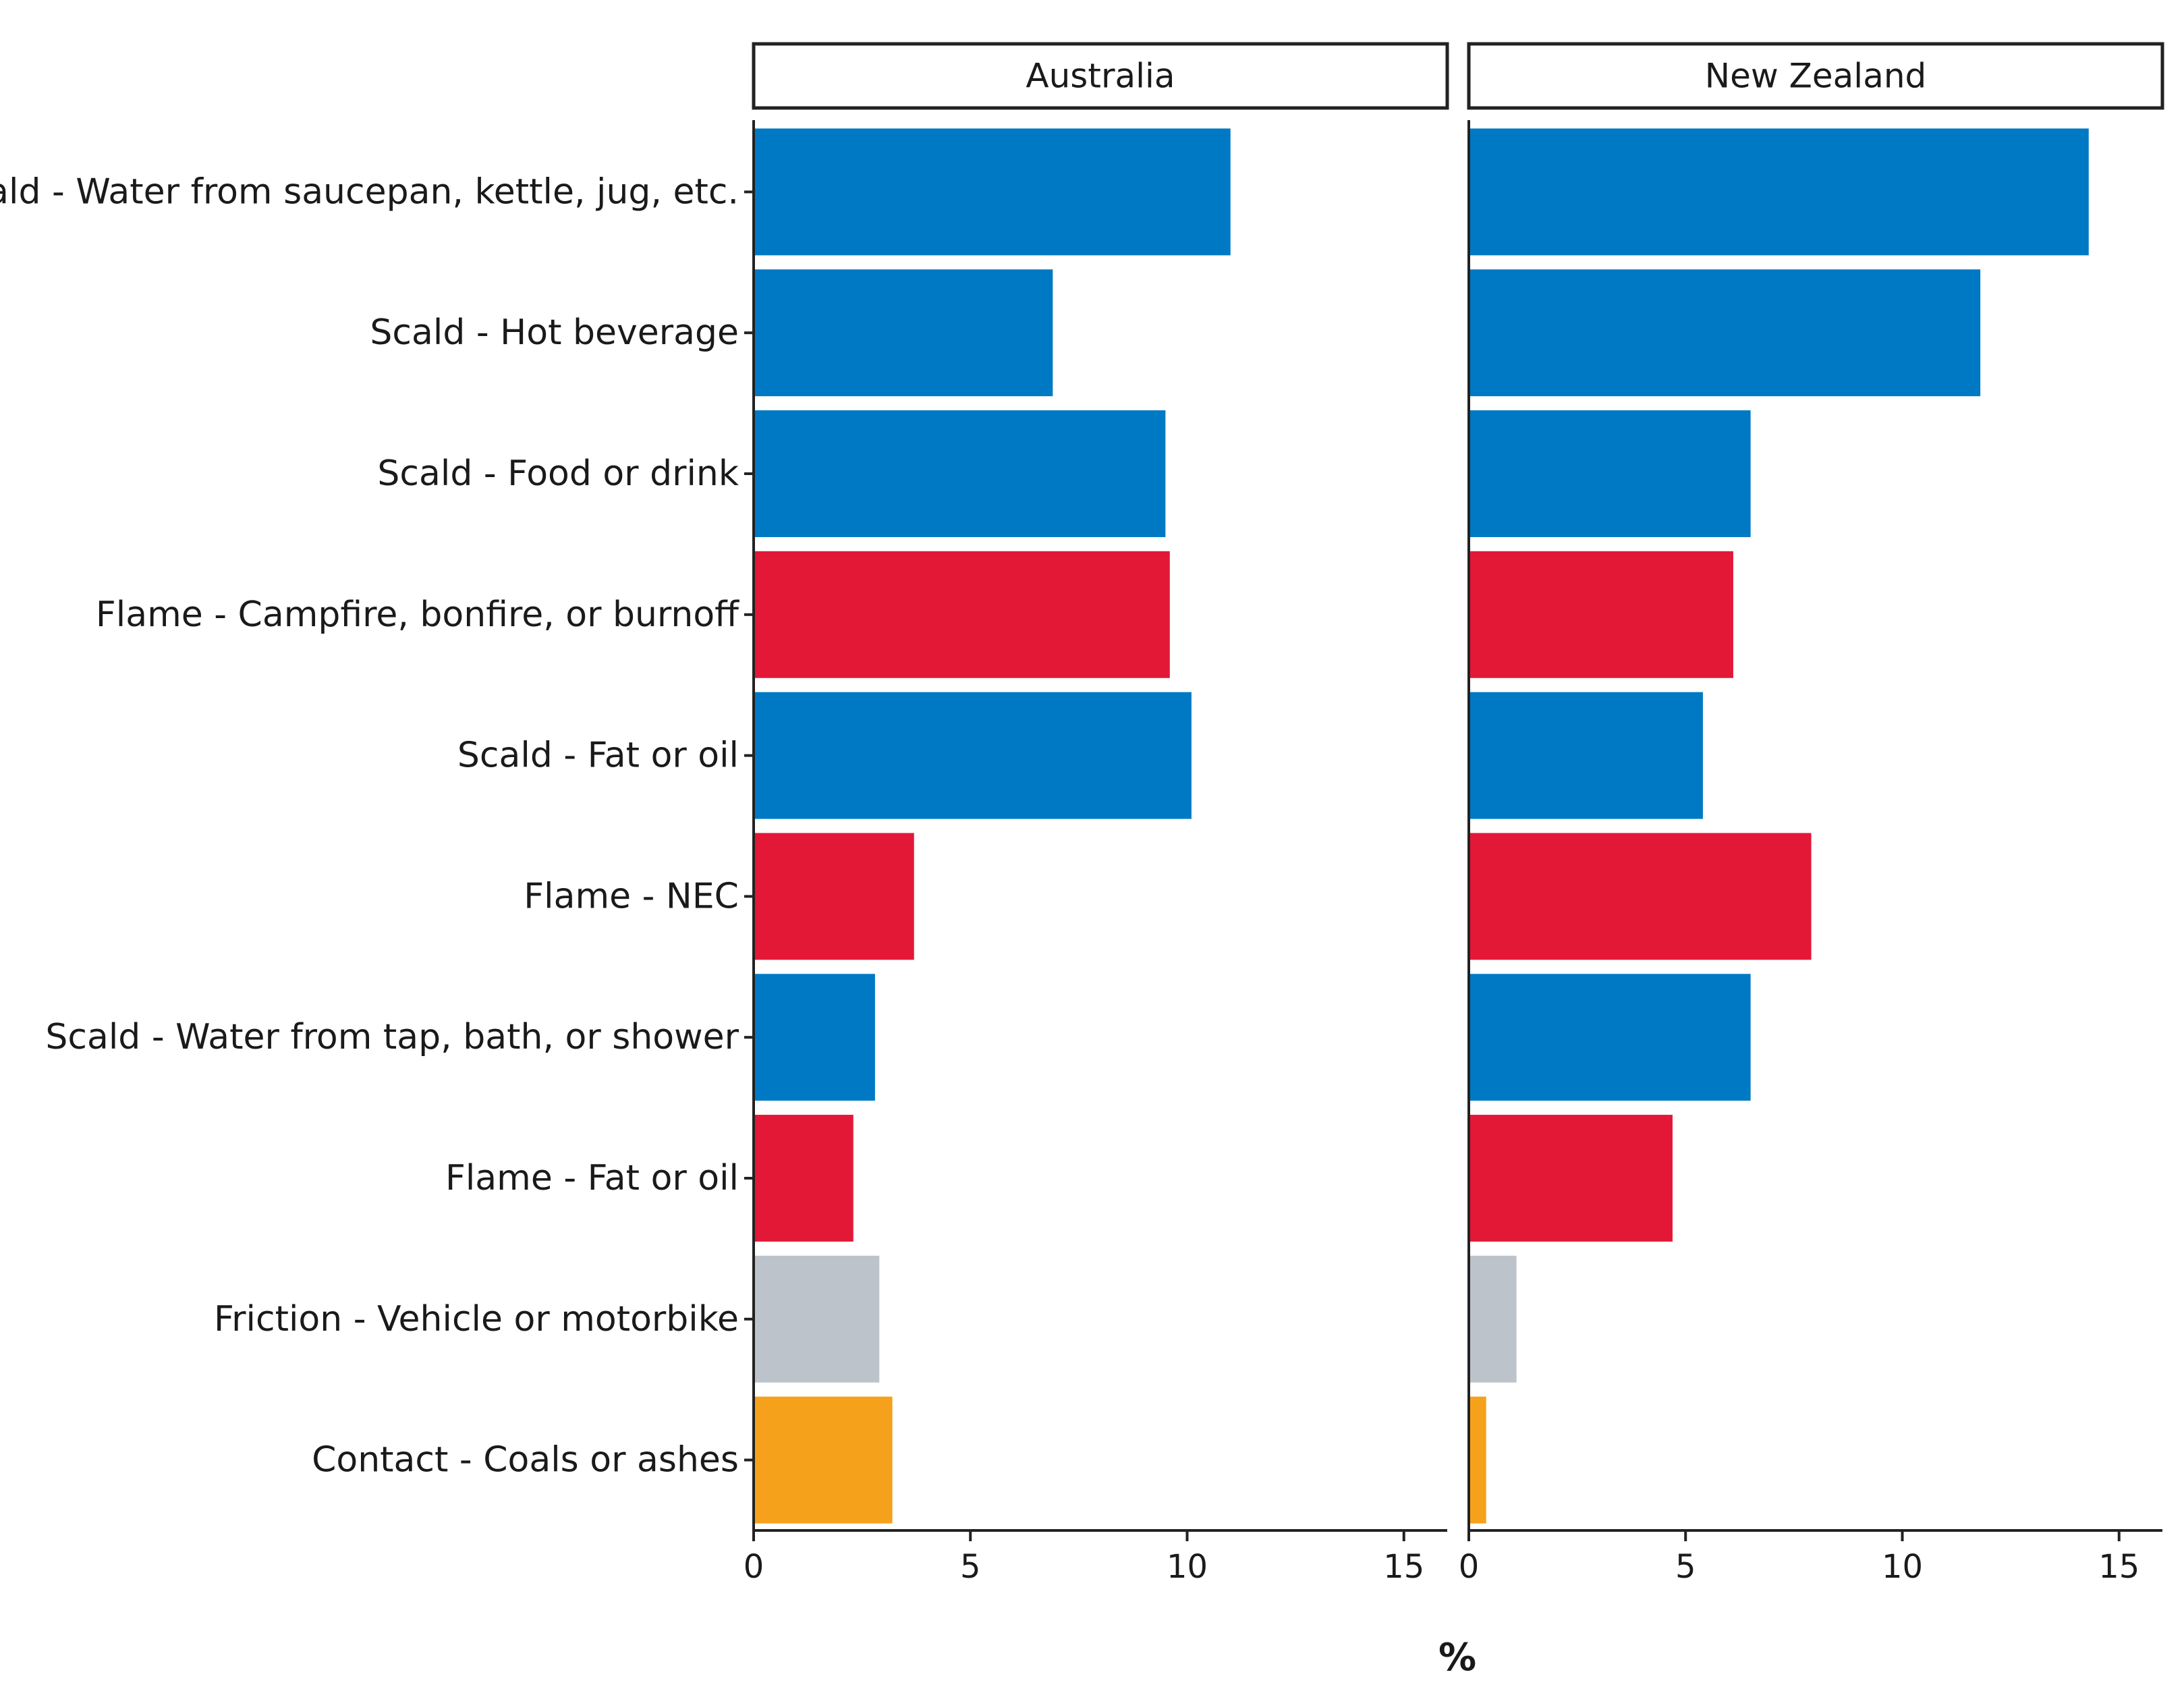 Image resolution: width=2184 pixels, height=1687 pixels. Describe the element at coordinates (554, 332) in the screenshot. I see `category-label: Scald - Hot beverage` at that location.